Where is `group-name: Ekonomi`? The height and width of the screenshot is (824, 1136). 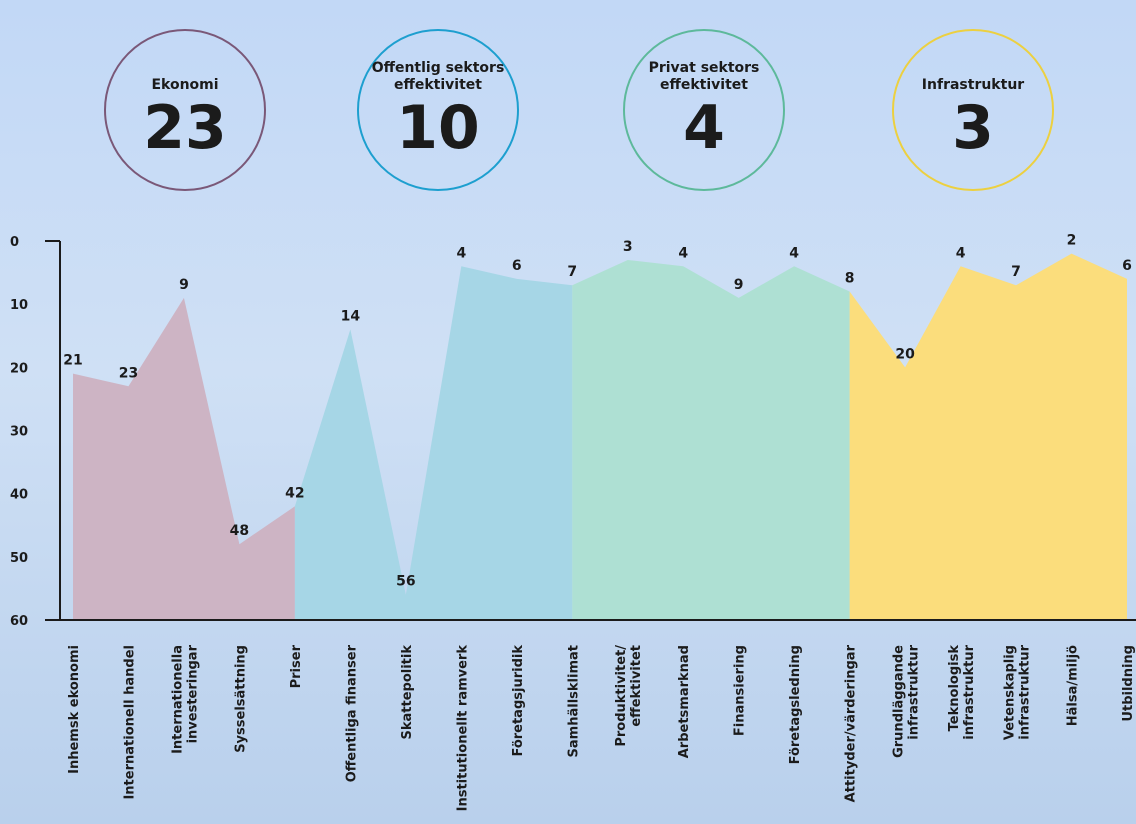 group-name: Ekonomi is located at coordinates (185, 85).